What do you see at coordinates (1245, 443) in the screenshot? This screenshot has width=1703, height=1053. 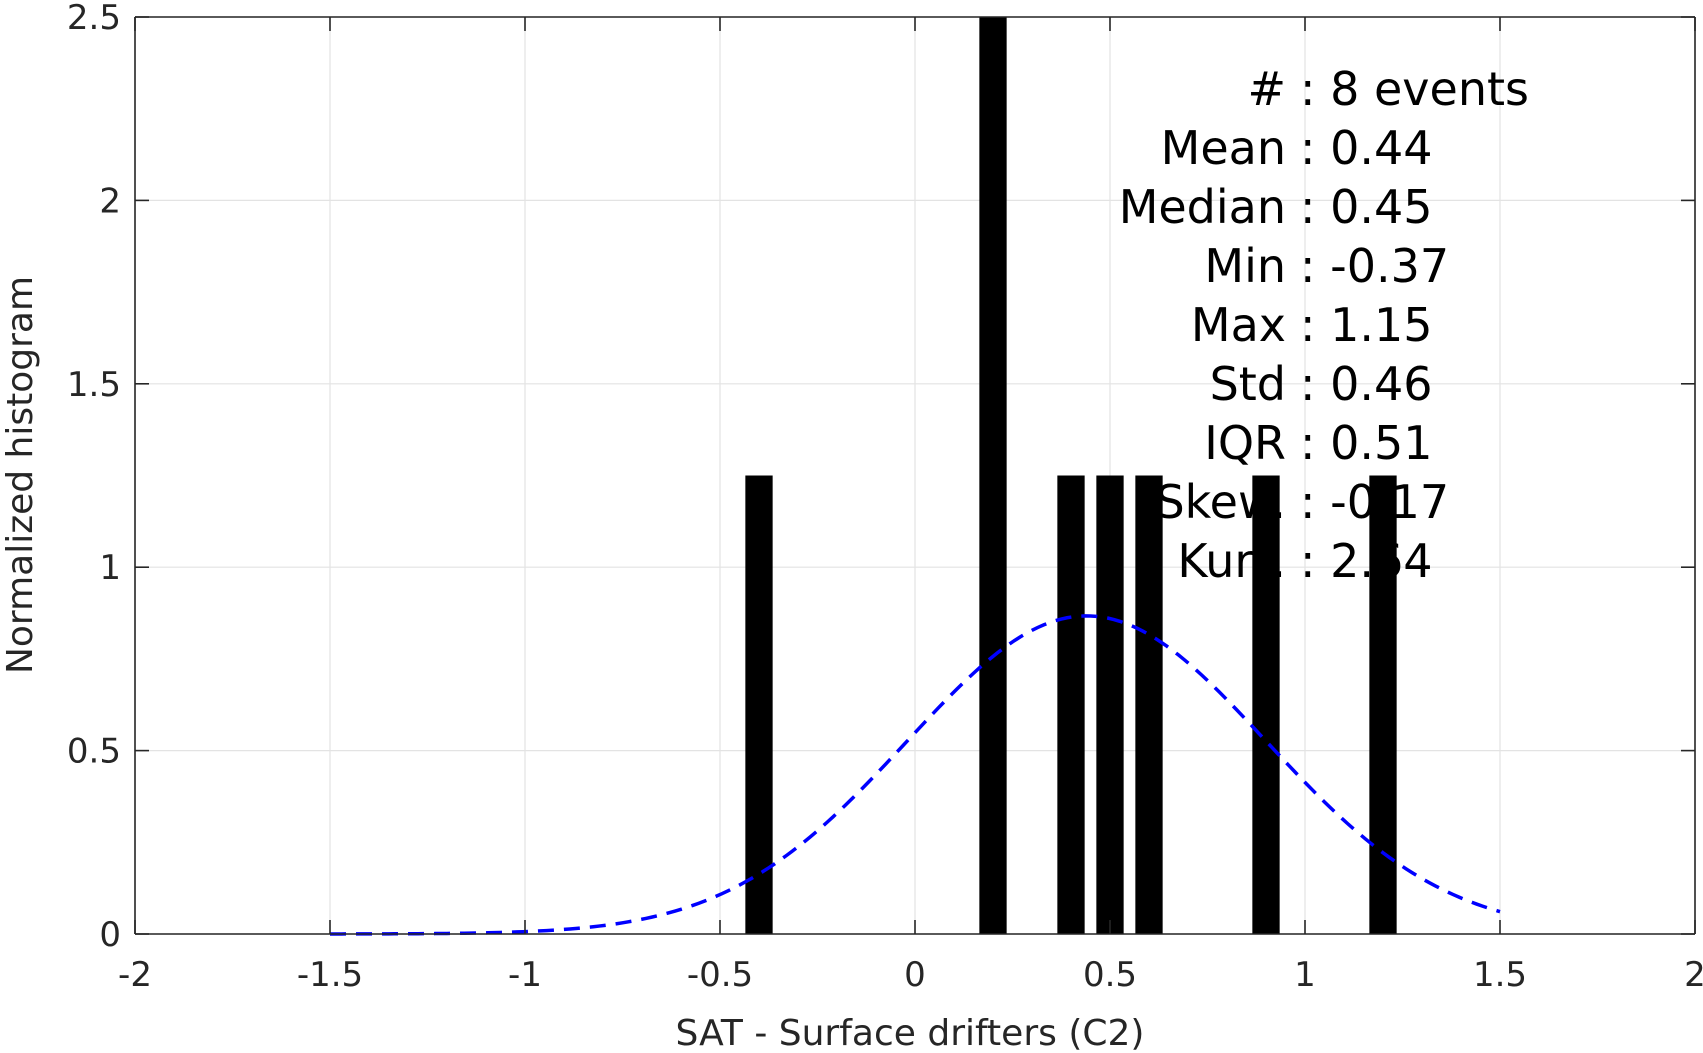 I see `stat-label: IQR` at bounding box center [1245, 443].